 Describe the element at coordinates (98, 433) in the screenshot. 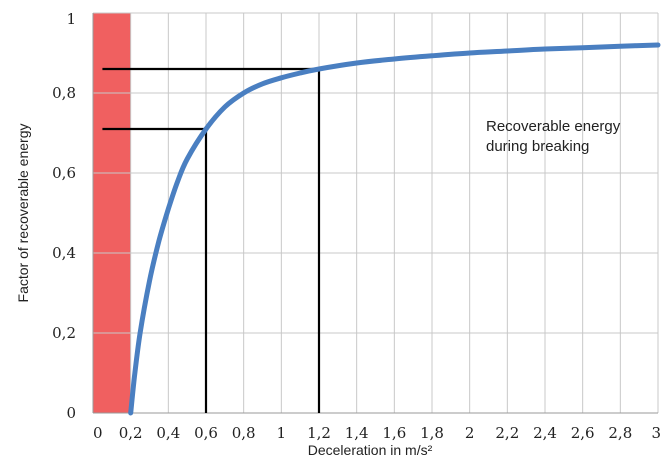

I see `x-tick-label: 0` at that location.